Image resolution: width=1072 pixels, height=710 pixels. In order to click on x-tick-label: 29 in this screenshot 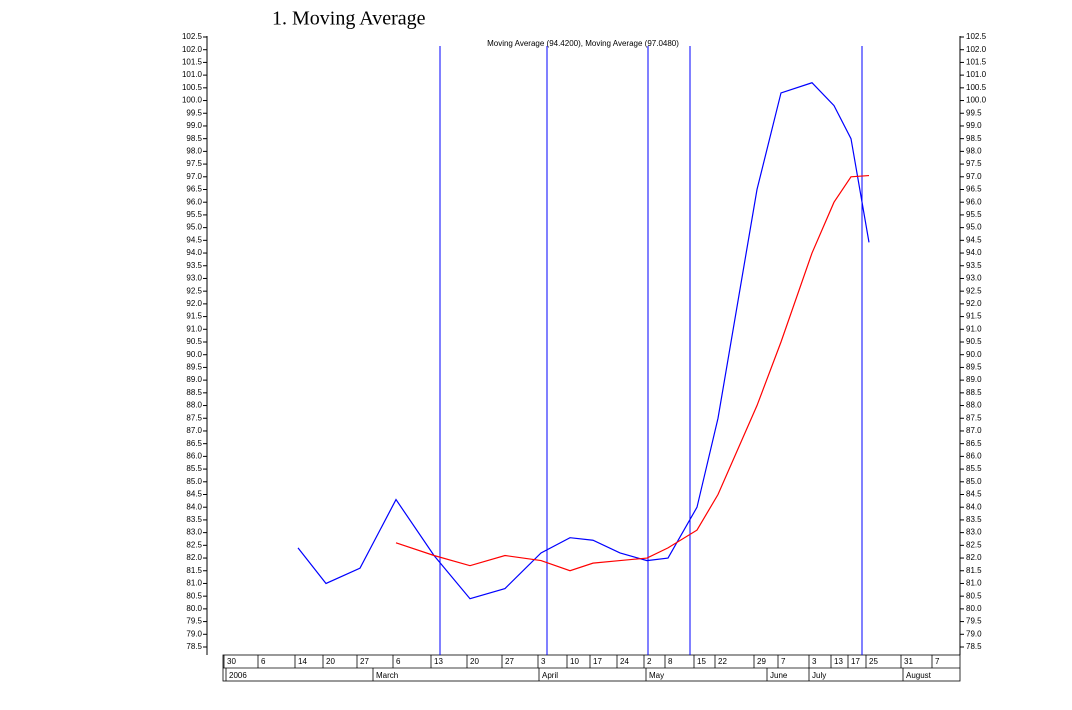, I will do `click(761, 661)`.